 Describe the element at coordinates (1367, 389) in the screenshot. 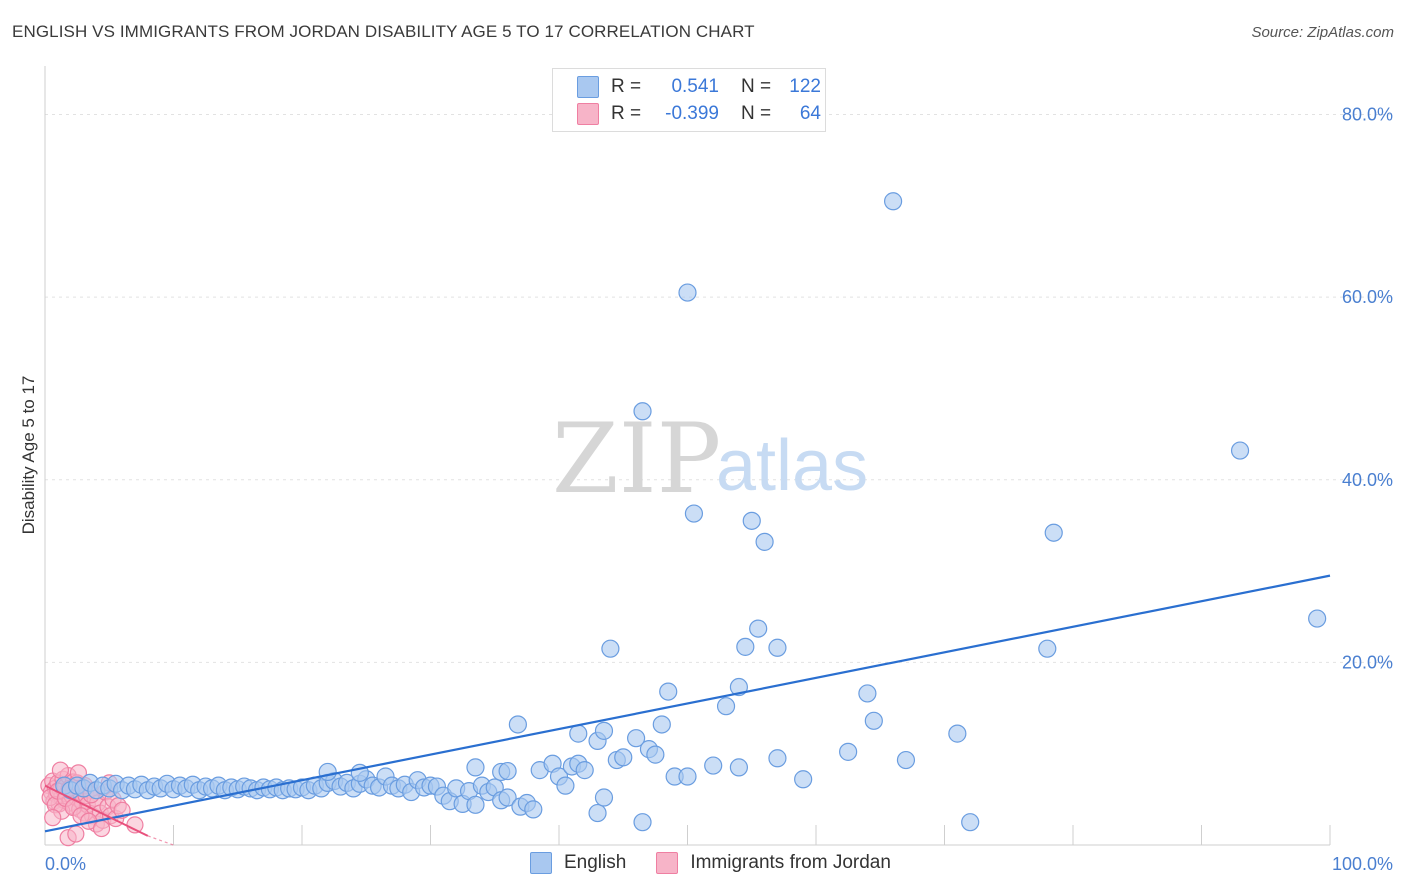

I see `y-tick-labels: 20.0% 40.0% 60.0% 80.0%` at that location.